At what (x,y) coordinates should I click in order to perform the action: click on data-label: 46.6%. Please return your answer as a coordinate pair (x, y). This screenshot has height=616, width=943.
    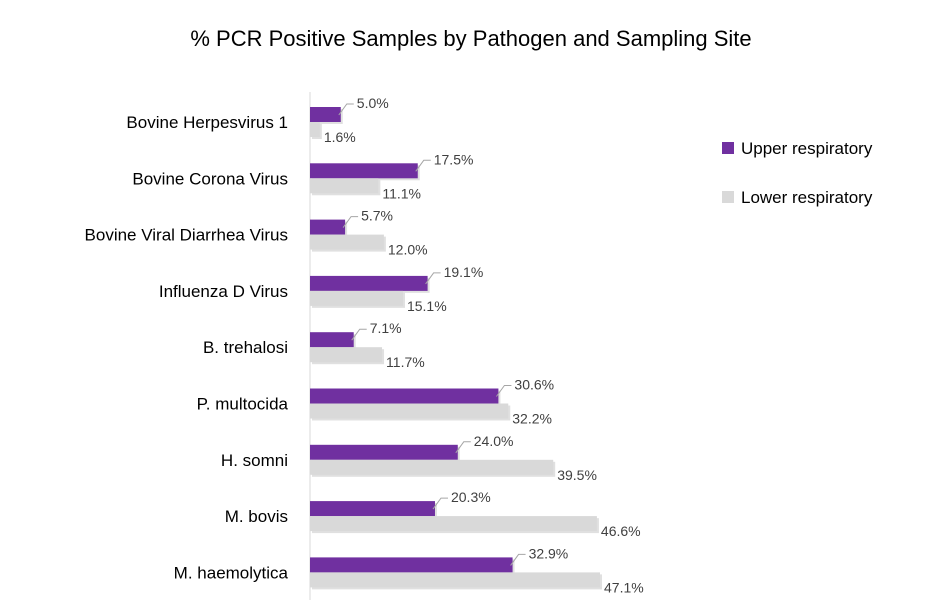
    Looking at the image, I should click on (621, 531).